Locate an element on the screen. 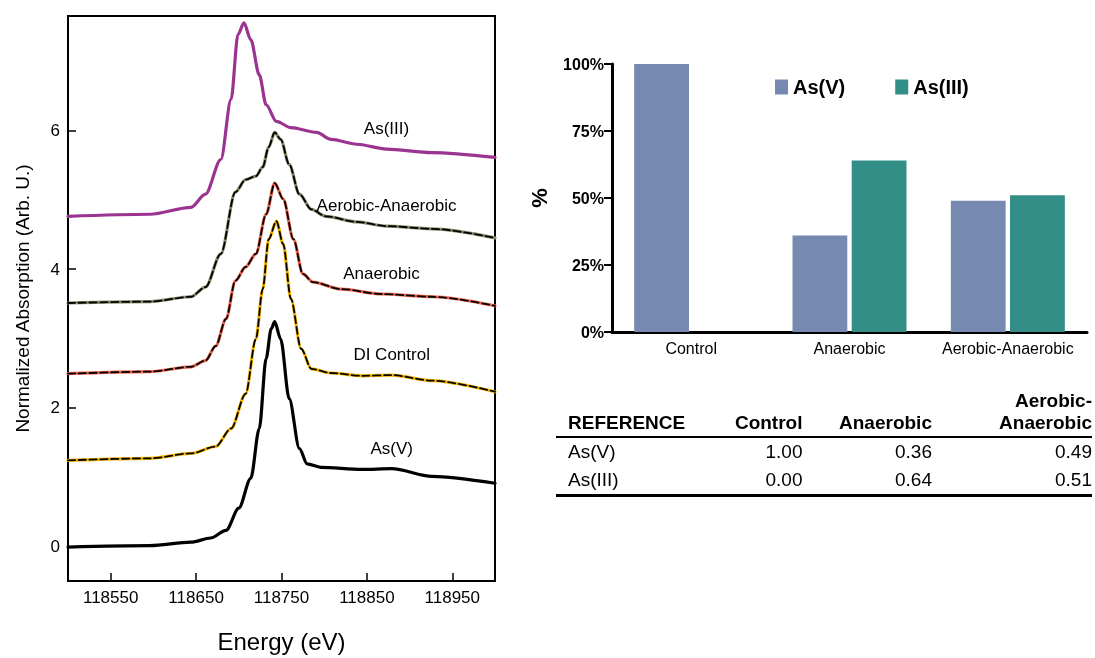  category-label: As(V) is located at coordinates (592, 451).